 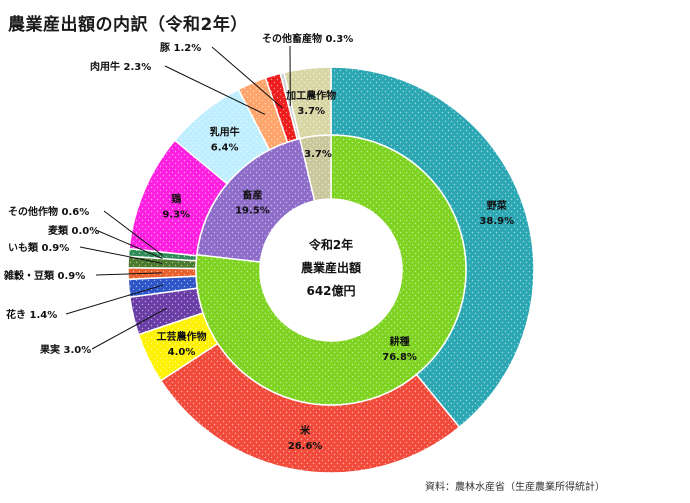 I want to click on source-note: 資料：農林水産省（生産農業所得統計）, so click(x=515, y=487).